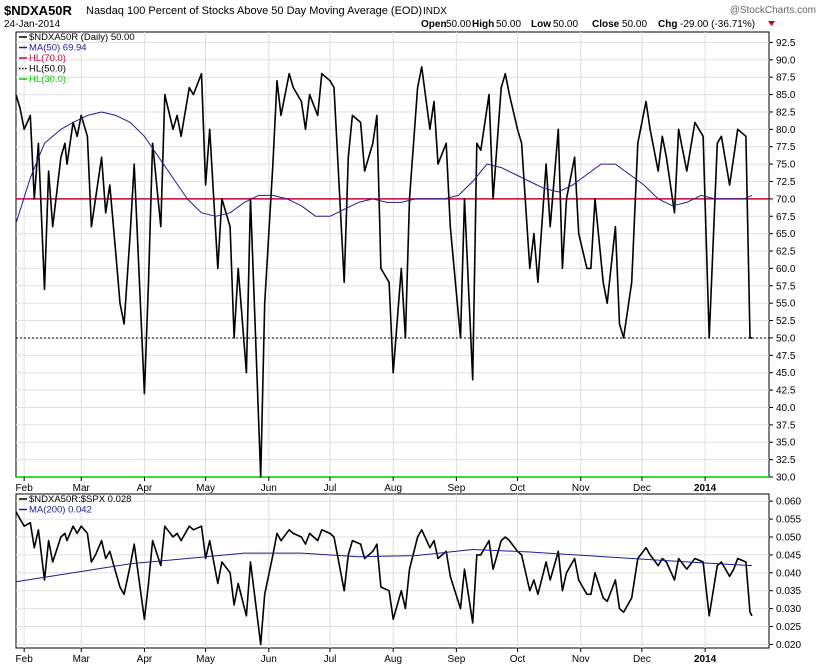 The image size is (820, 668). I want to click on ratio-xtick-label: Apr, so click(145, 659).